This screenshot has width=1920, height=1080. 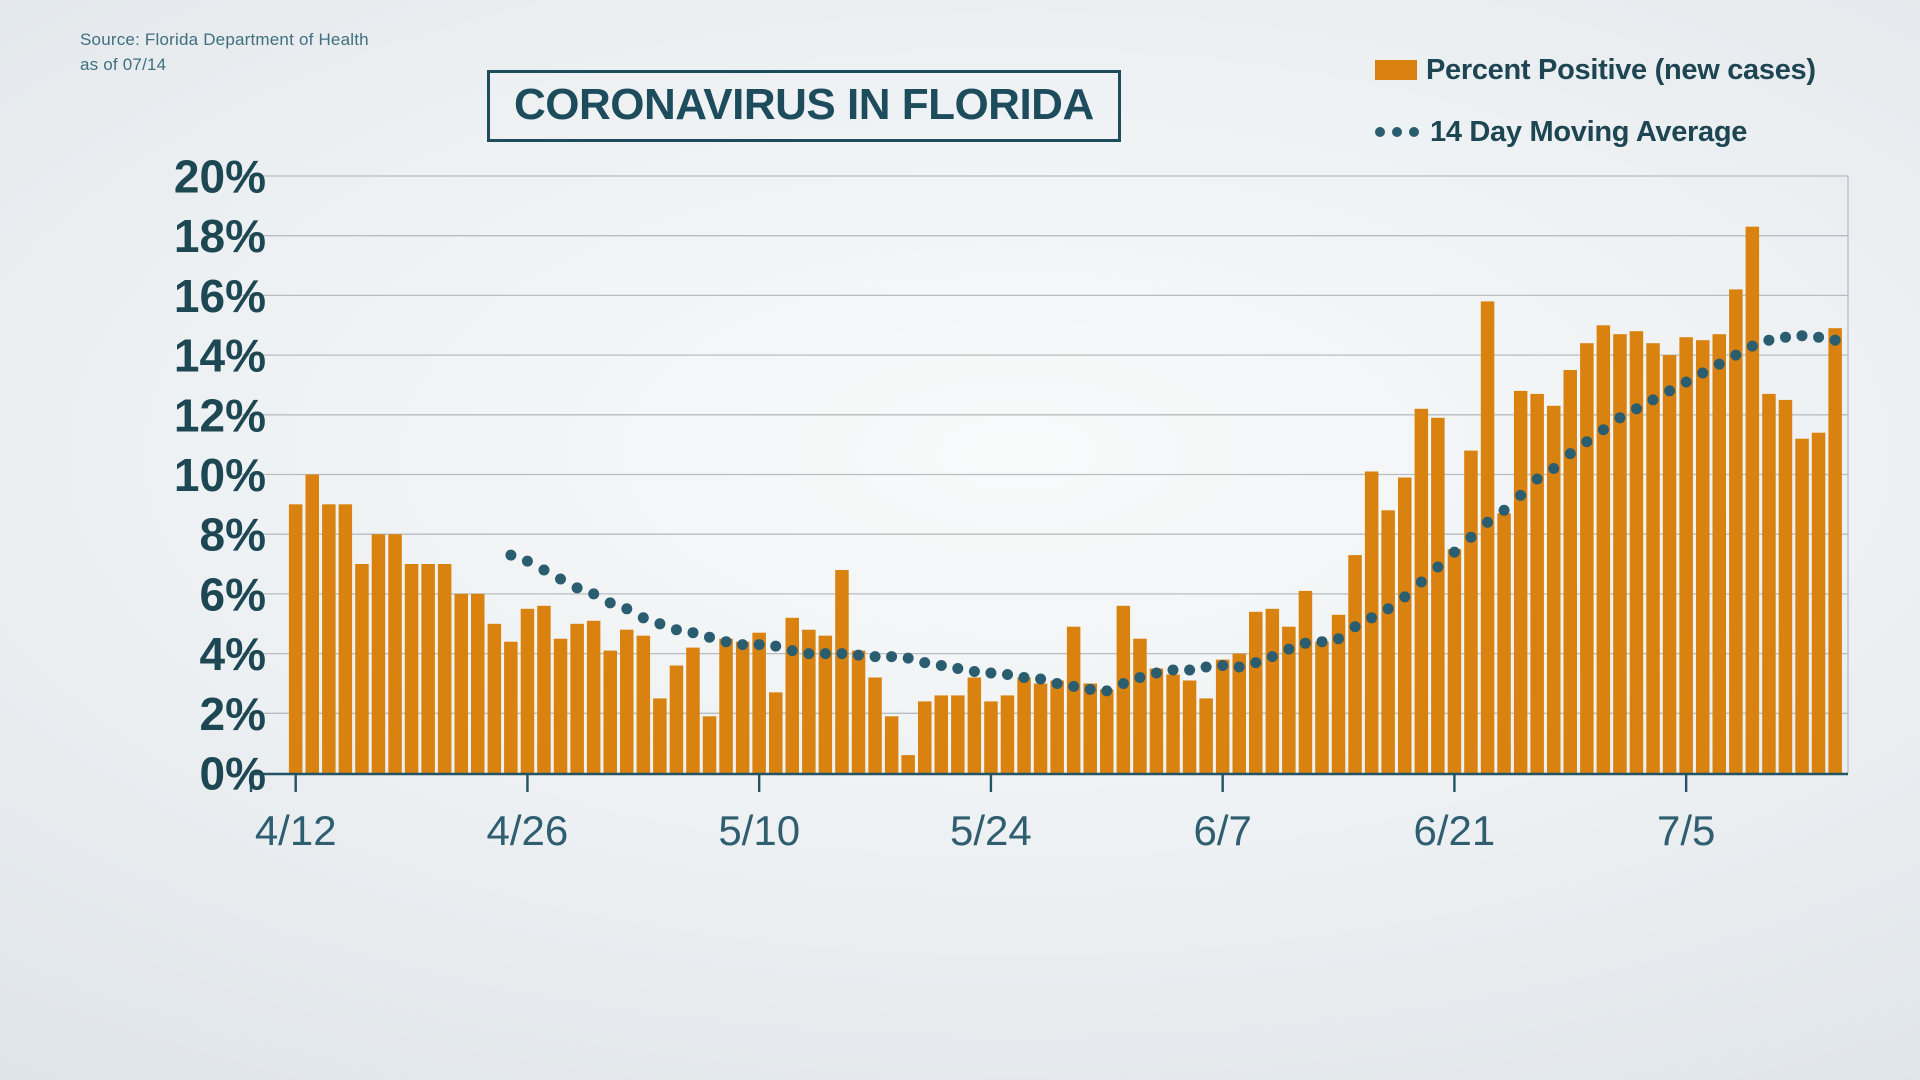 What do you see at coordinates (759, 830) in the screenshot?
I see `x-label-5/10: 5/10` at bounding box center [759, 830].